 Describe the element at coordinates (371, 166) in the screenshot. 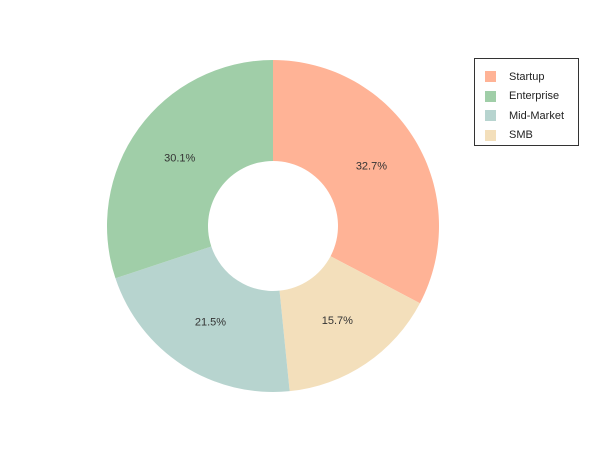

I see `value-label-startup: 32.7%` at that location.